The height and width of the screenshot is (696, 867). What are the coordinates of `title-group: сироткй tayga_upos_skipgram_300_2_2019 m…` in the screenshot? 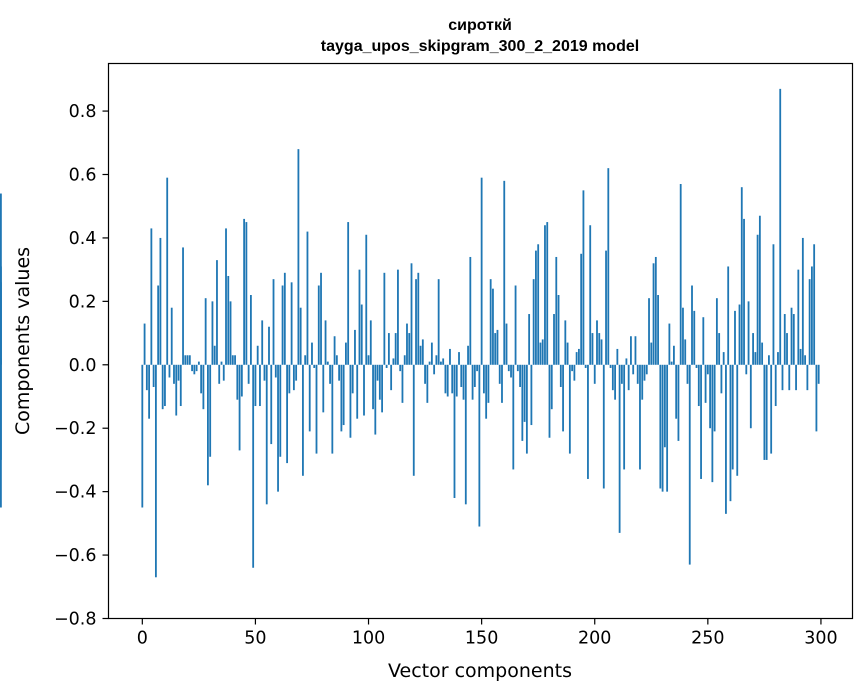 It's located at (480, 36).